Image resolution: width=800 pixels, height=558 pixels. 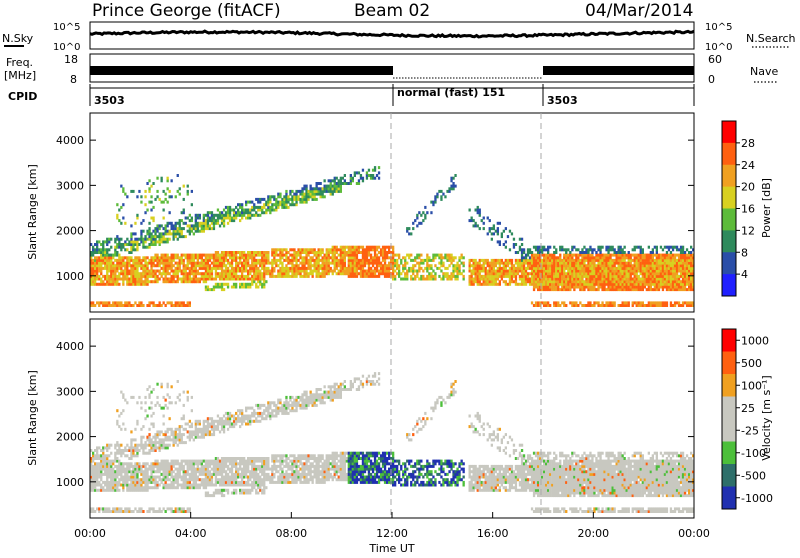 I want to click on ytick-label: 4000, so click(x=70, y=140).